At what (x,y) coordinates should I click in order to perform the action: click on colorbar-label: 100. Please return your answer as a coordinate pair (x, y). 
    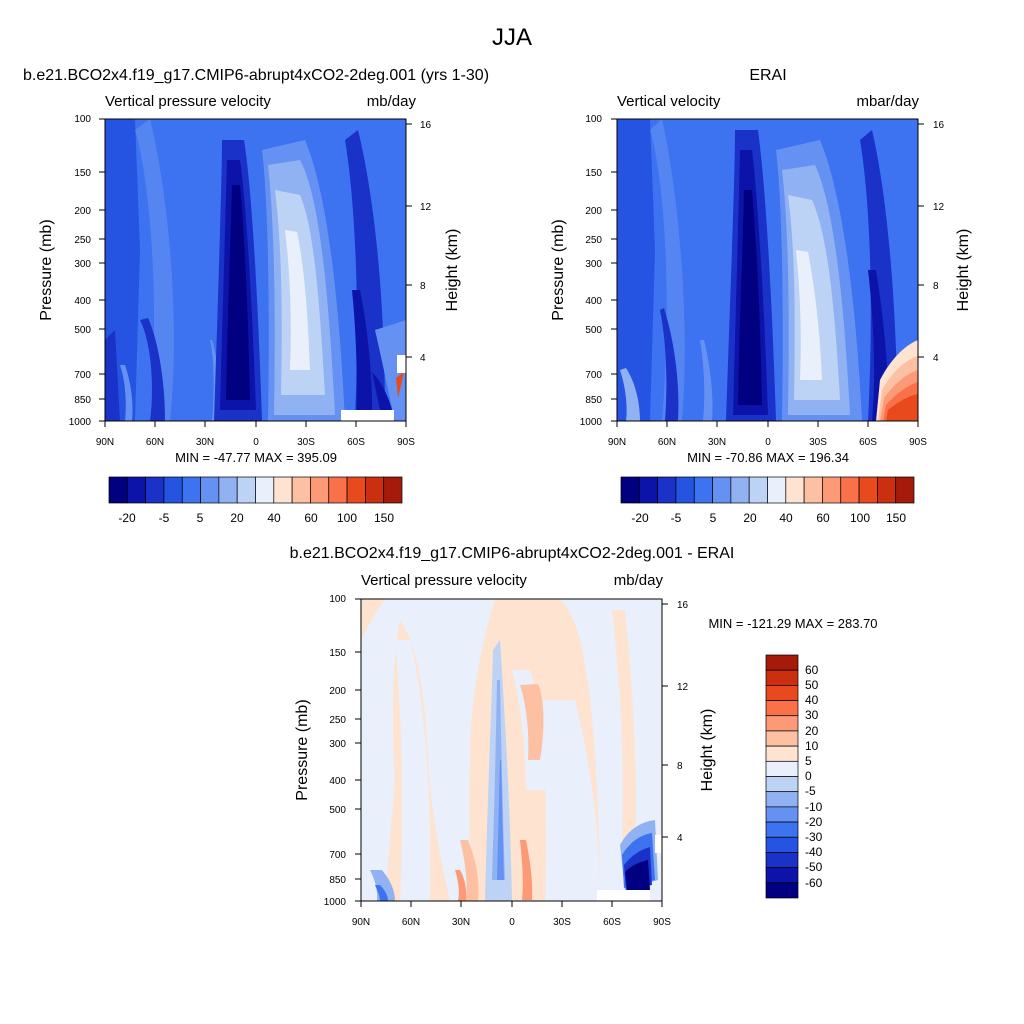
    Looking at the image, I should click on (347, 518).